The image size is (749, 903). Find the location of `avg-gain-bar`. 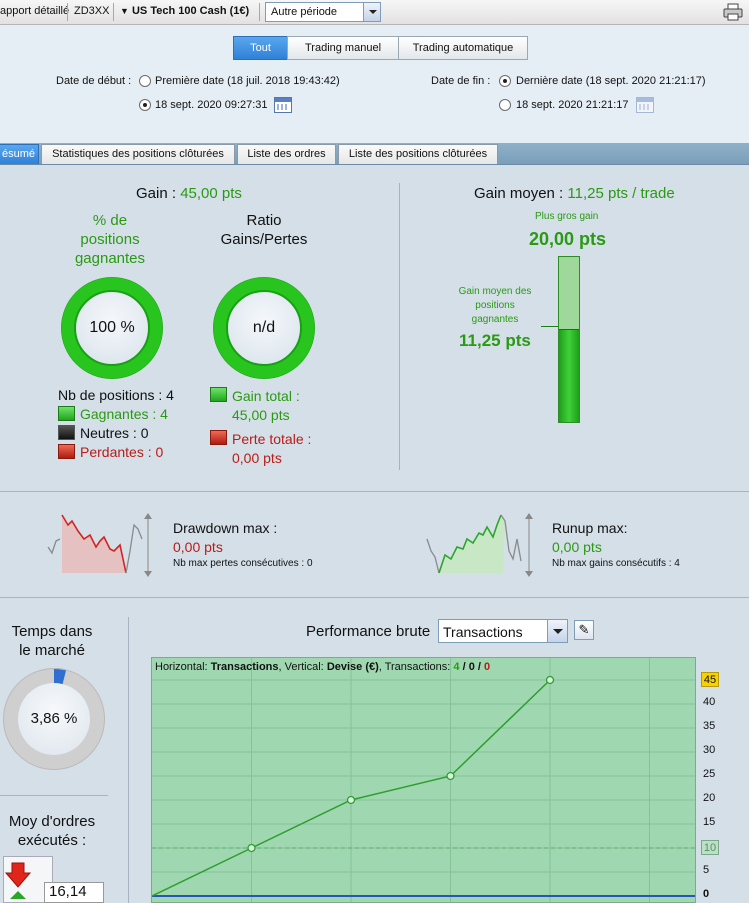

avg-gain-bar is located at coordinates (569, 339).